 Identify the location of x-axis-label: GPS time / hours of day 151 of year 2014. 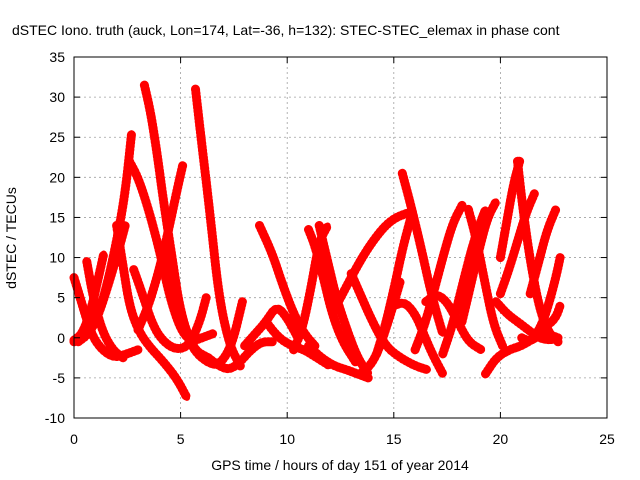
(340, 465).